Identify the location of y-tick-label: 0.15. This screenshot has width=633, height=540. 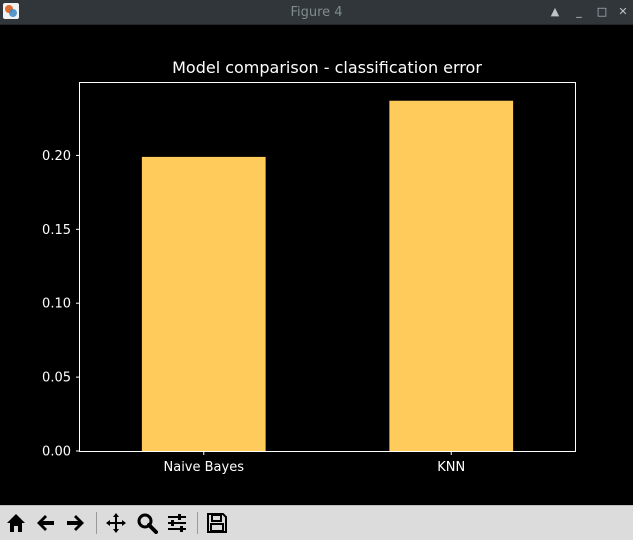
(56, 230).